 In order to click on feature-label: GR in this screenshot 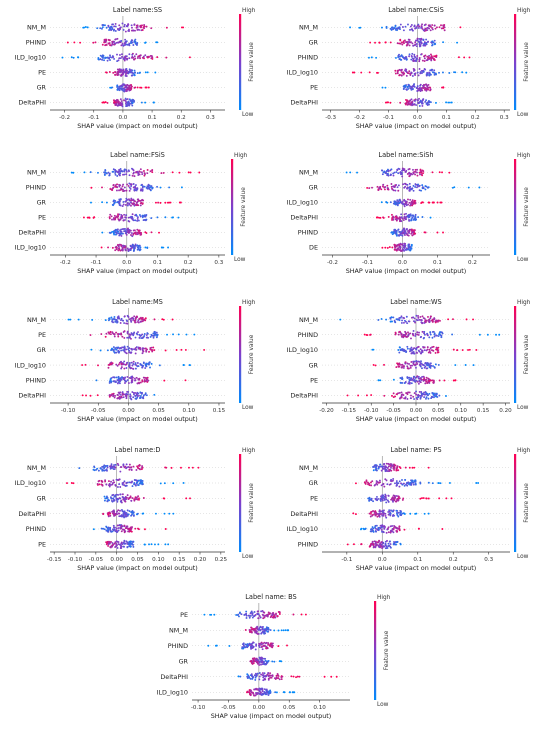, I will do `click(42, 350)`.